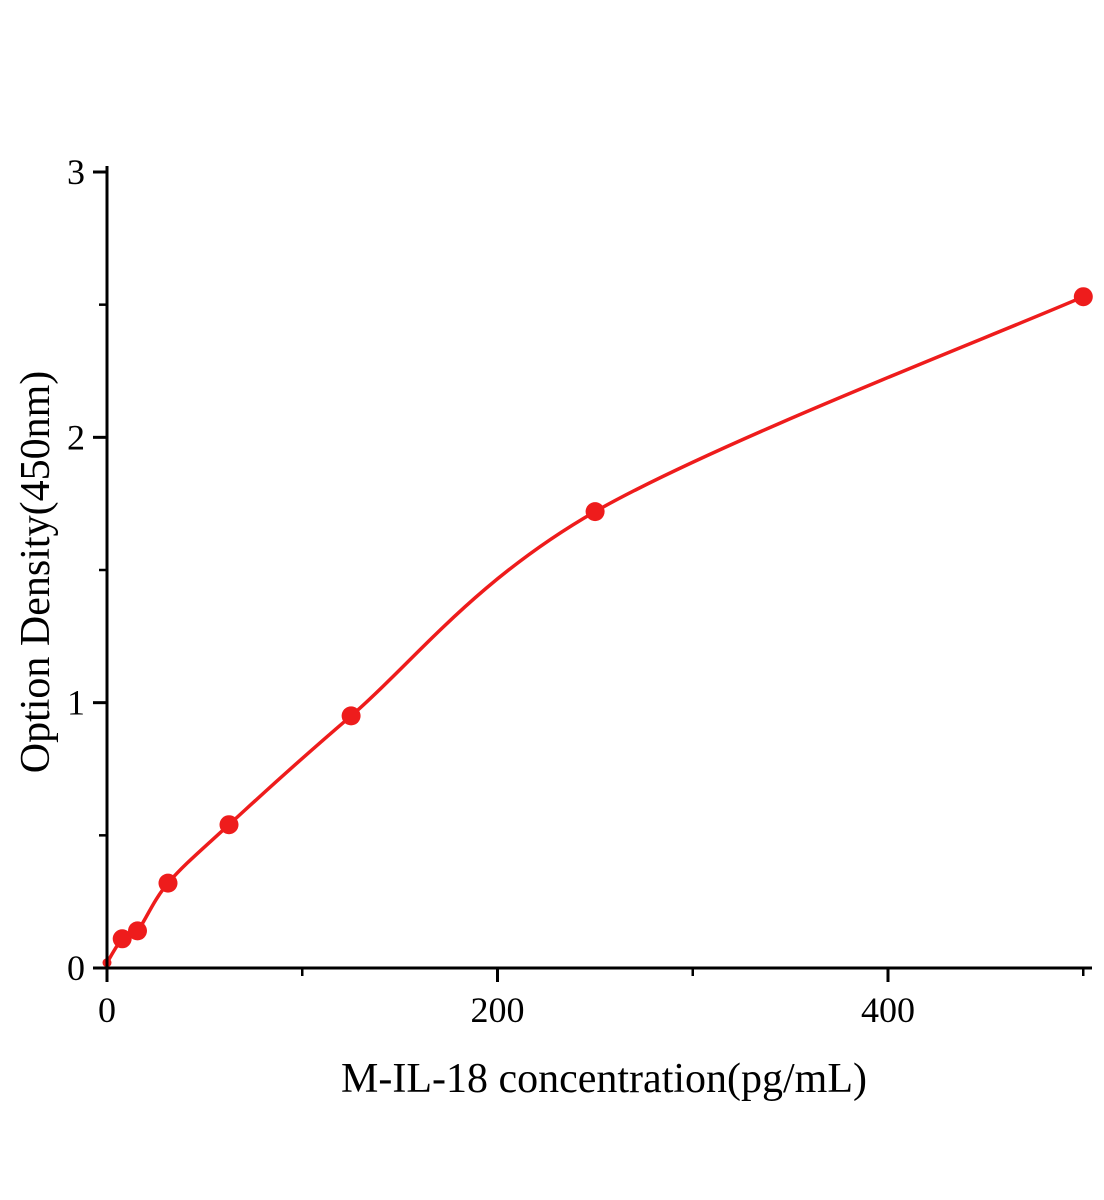 The width and height of the screenshot is (1104, 1200). What do you see at coordinates (76, 703) in the screenshot?
I see `y-tick-label: 1` at bounding box center [76, 703].